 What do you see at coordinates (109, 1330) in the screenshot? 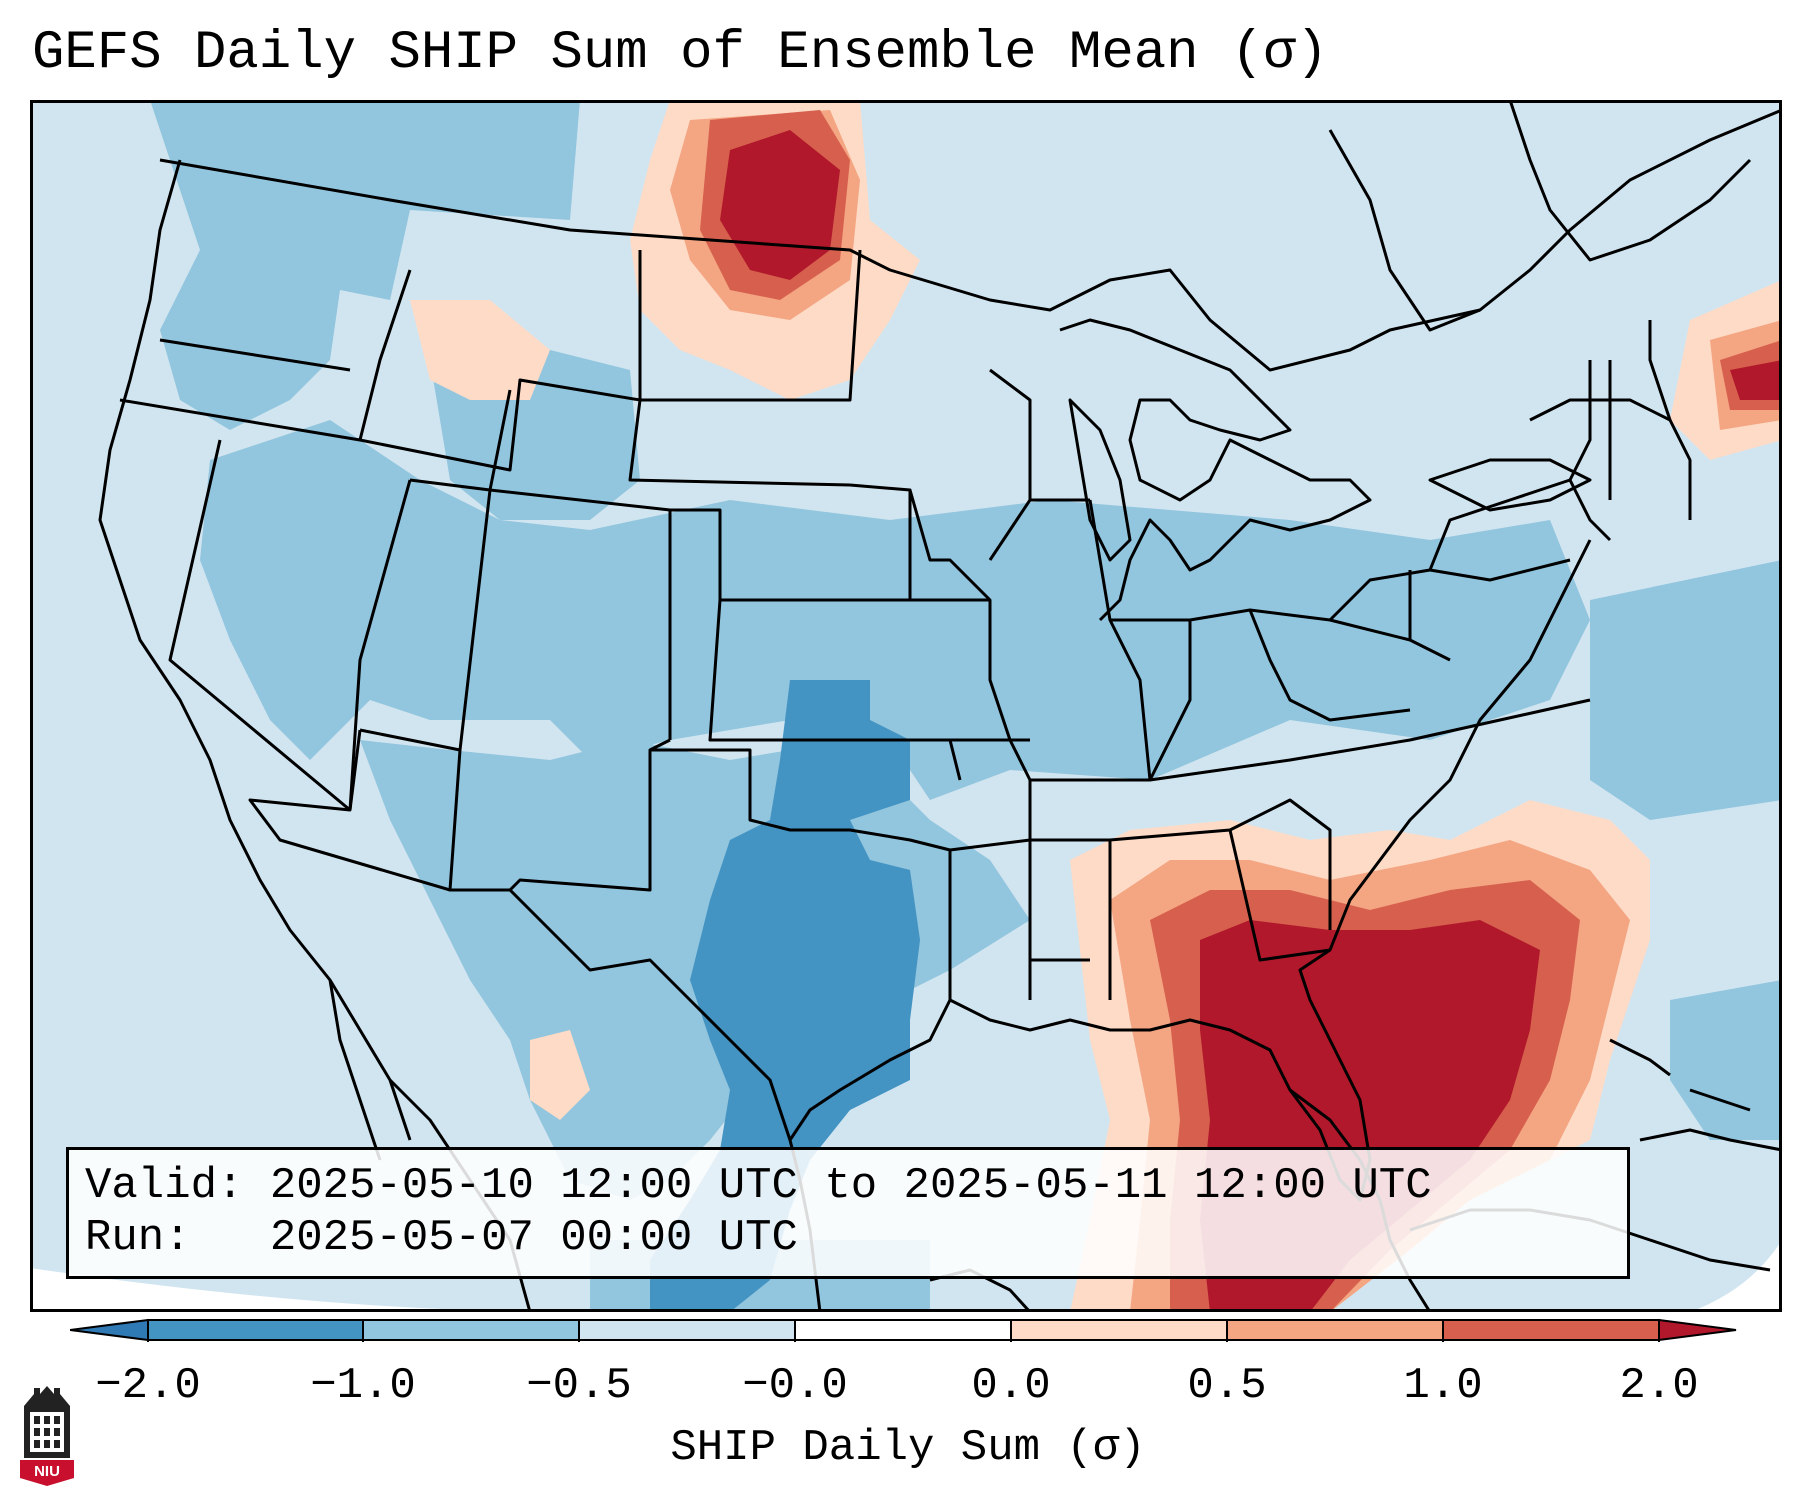
I see `colorbar-extend-low` at bounding box center [109, 1330].